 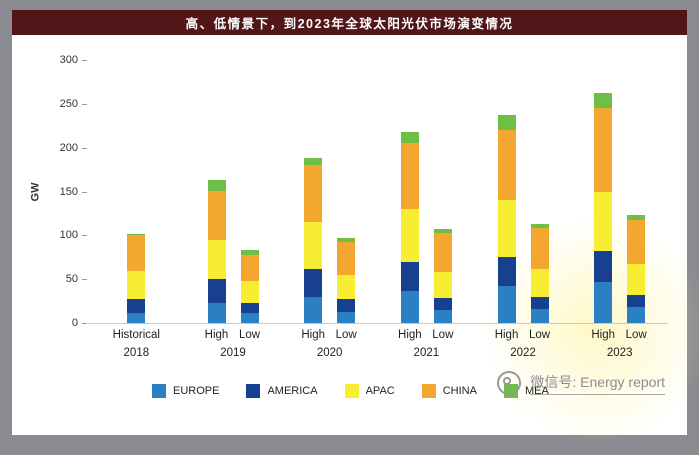 I want to click on chart-title: 高、低情景下，到2023年全球太阳光伏市场演变情况, so click(x=349, y=24).